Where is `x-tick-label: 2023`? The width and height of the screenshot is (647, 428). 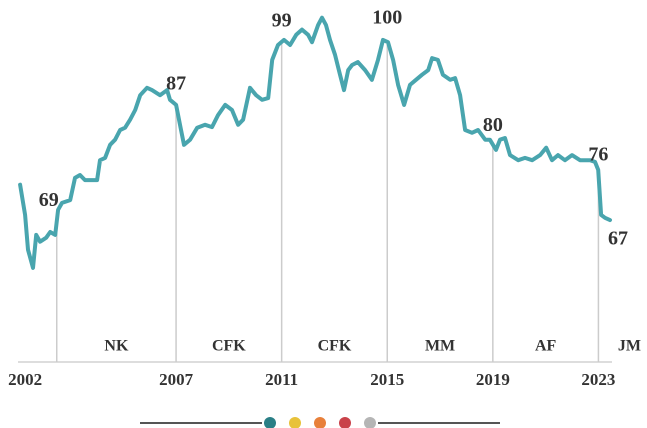 x-tick-label: 2023 is located at coordinates (598, 379).